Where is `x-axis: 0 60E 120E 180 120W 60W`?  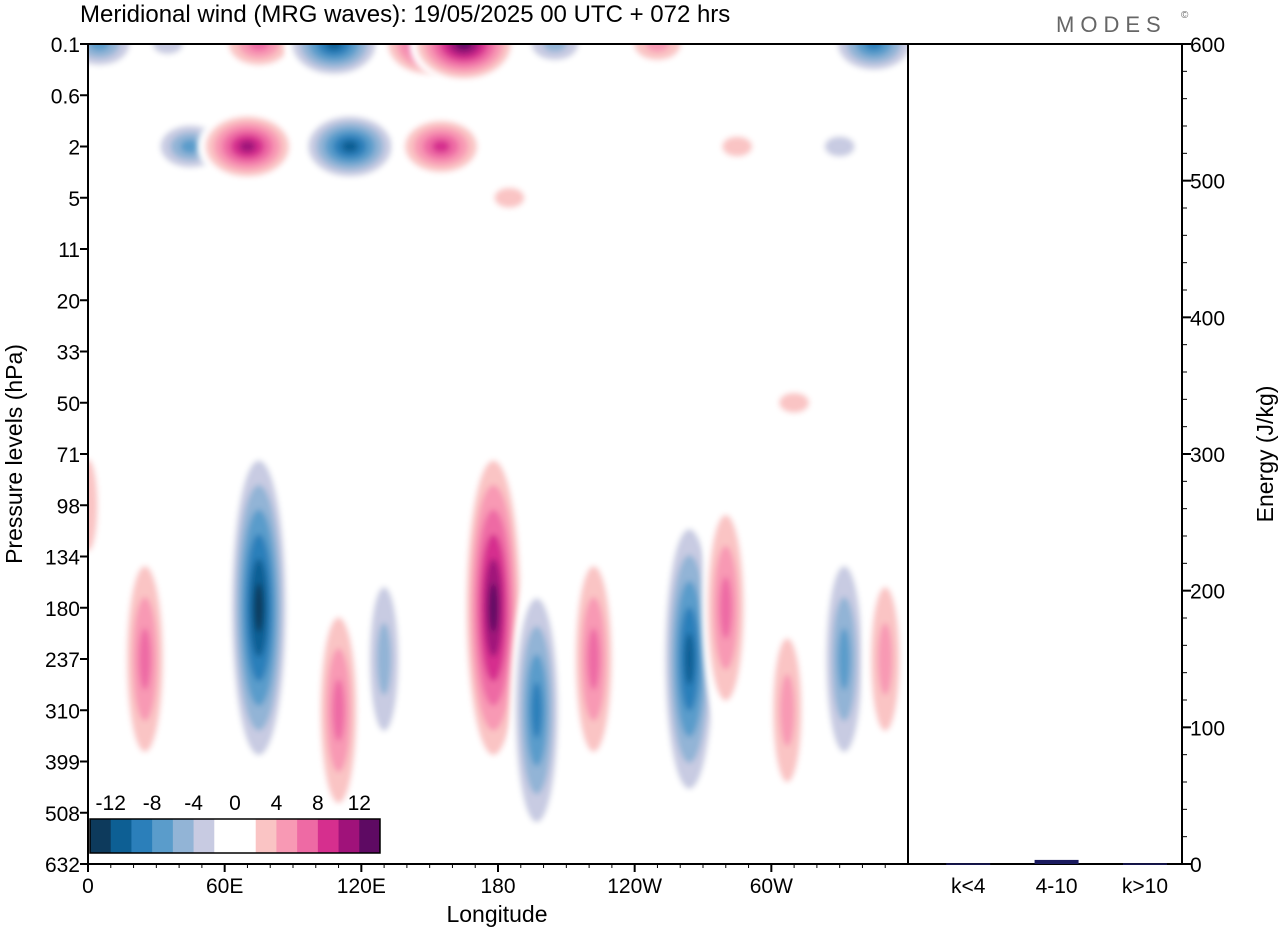
x-axis: 0 60E 120E 180 120W 60W is located at coordinates (484, 881).